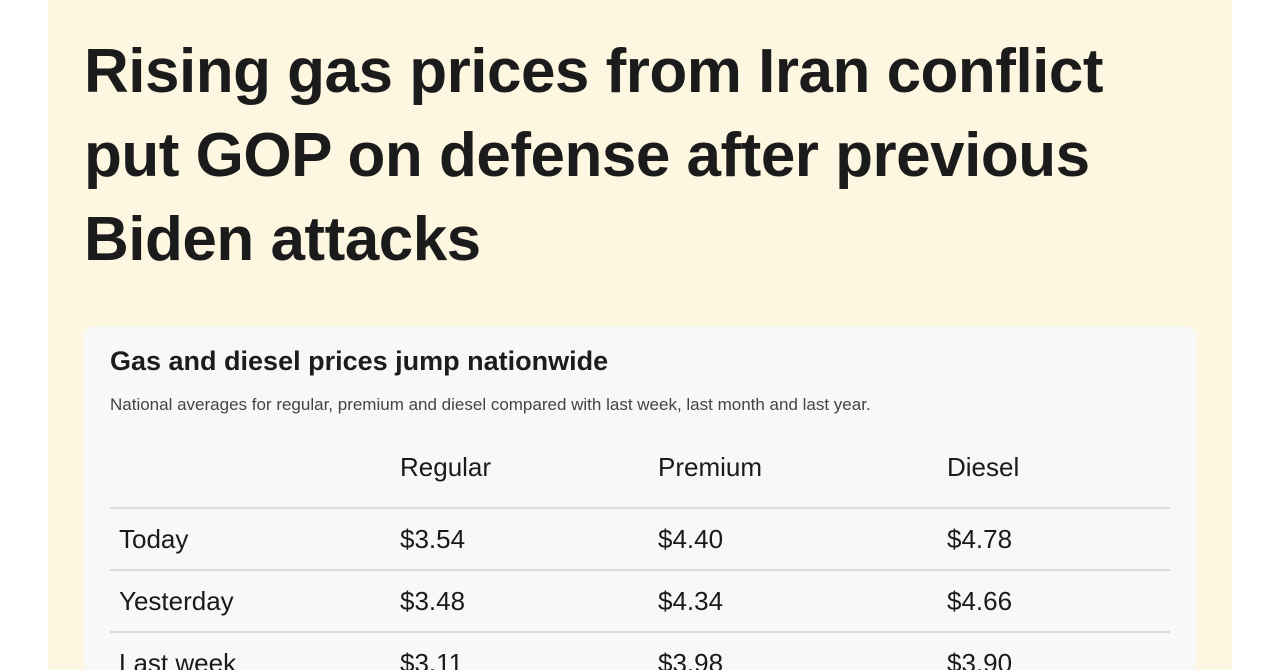 The image size is (1280, 670). Describe the element at coordinates (446, 467) in the screenshot. I see `column-header-regular: Regular` at that location.